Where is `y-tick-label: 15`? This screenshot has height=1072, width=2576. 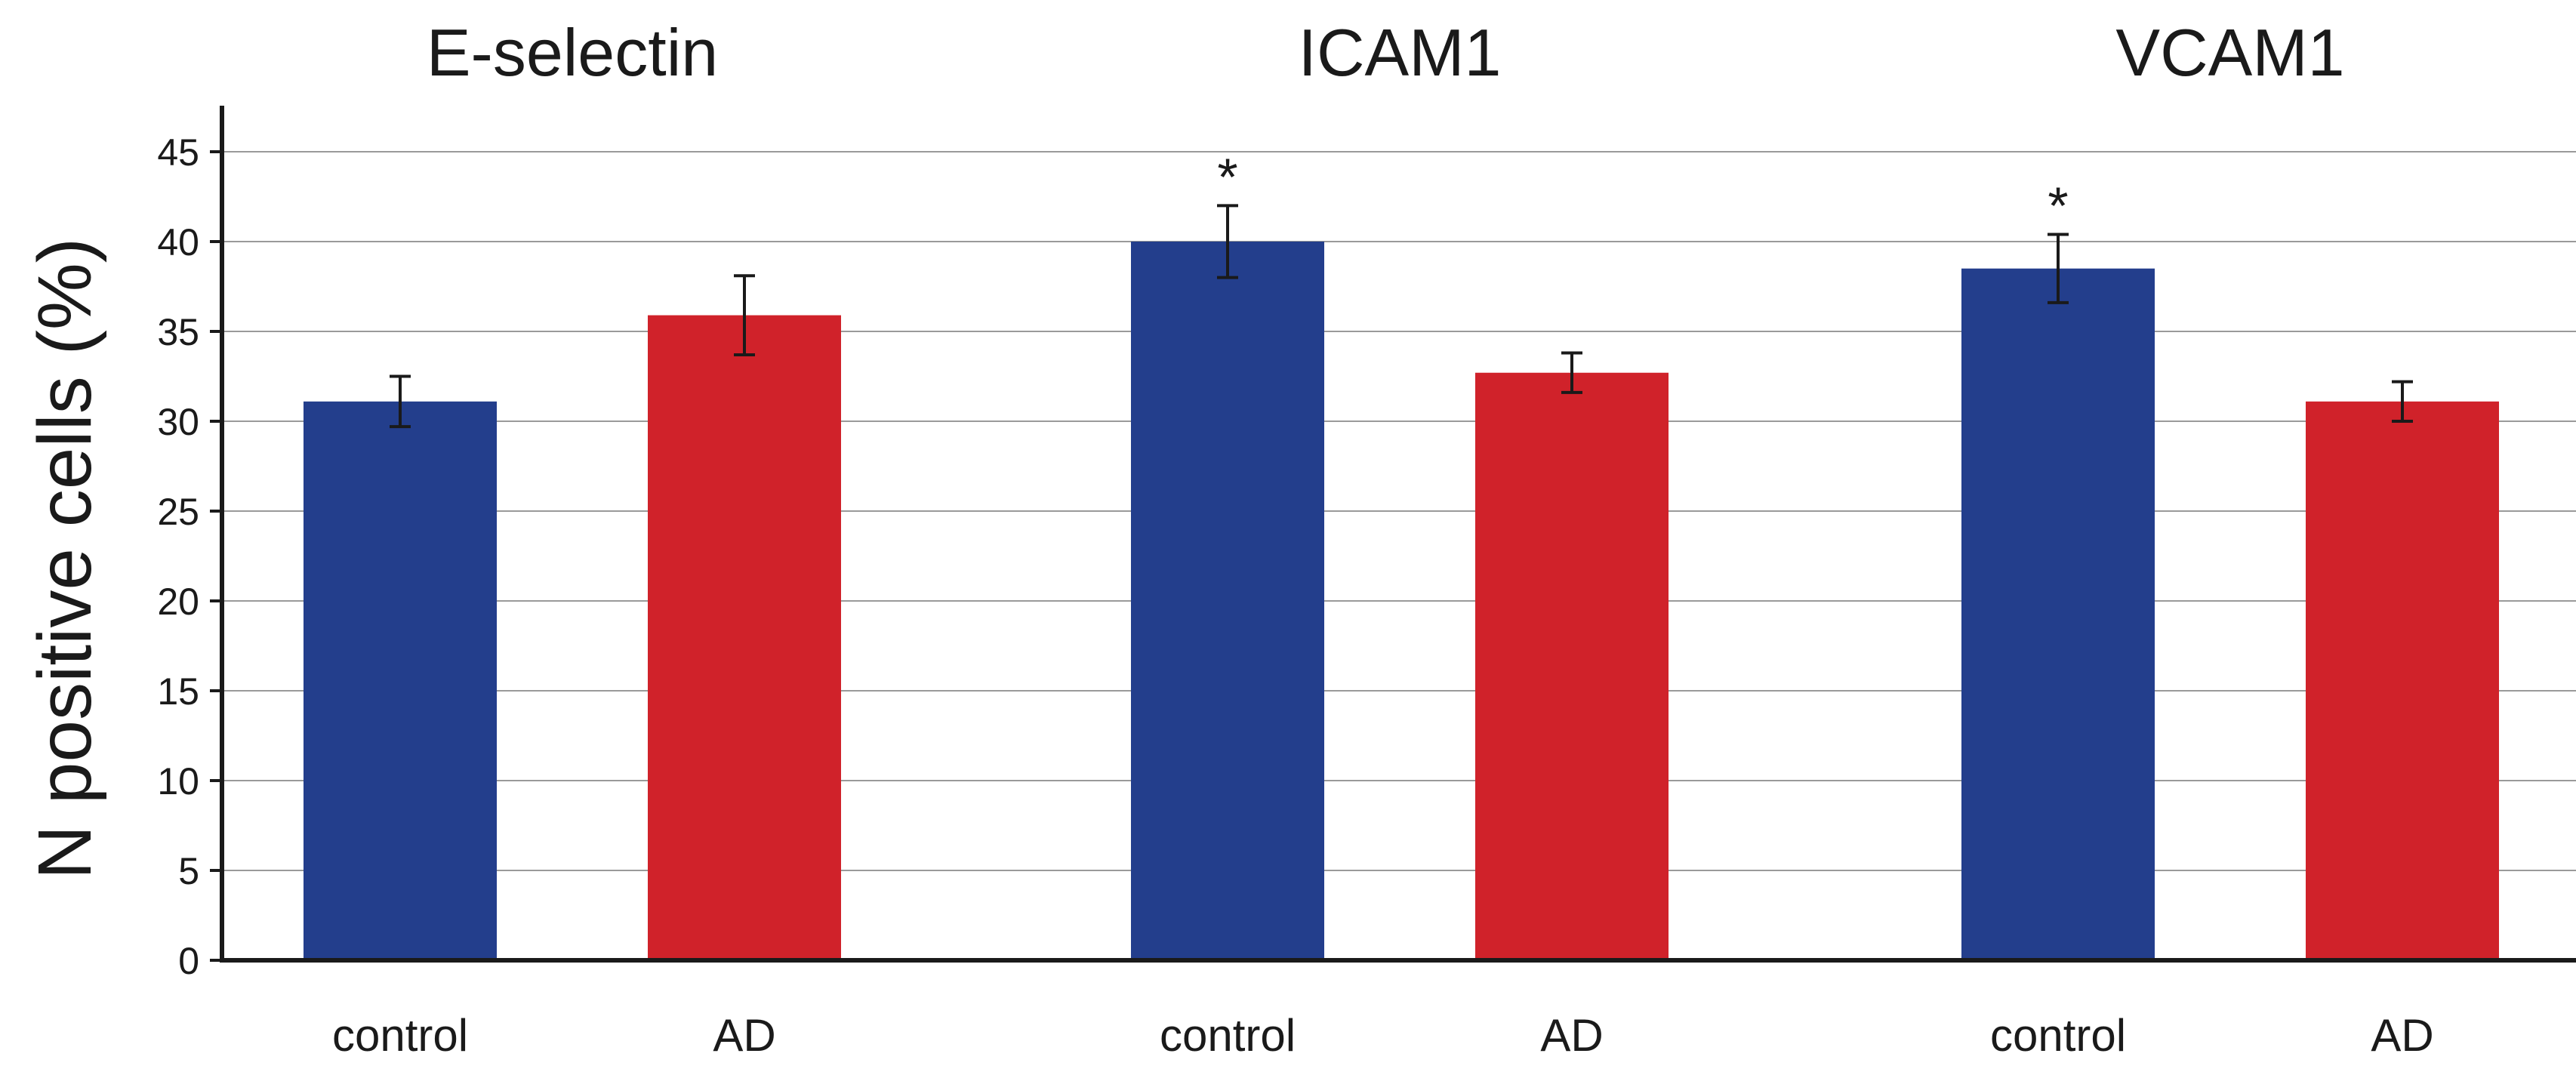
y-tick-label: 15 is located at coordinates (178, 691).